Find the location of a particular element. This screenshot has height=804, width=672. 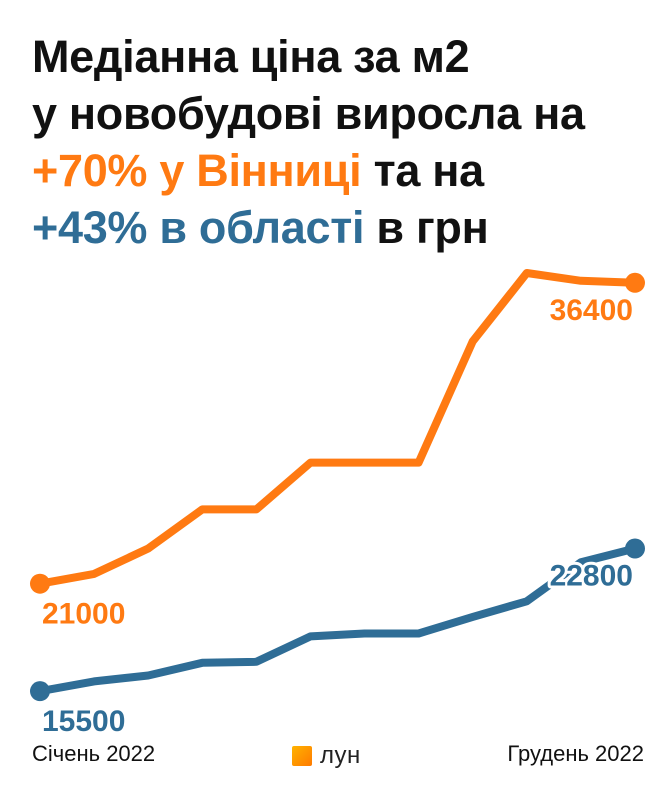

series-start-point-oblast is located at coordinates (40, 691).